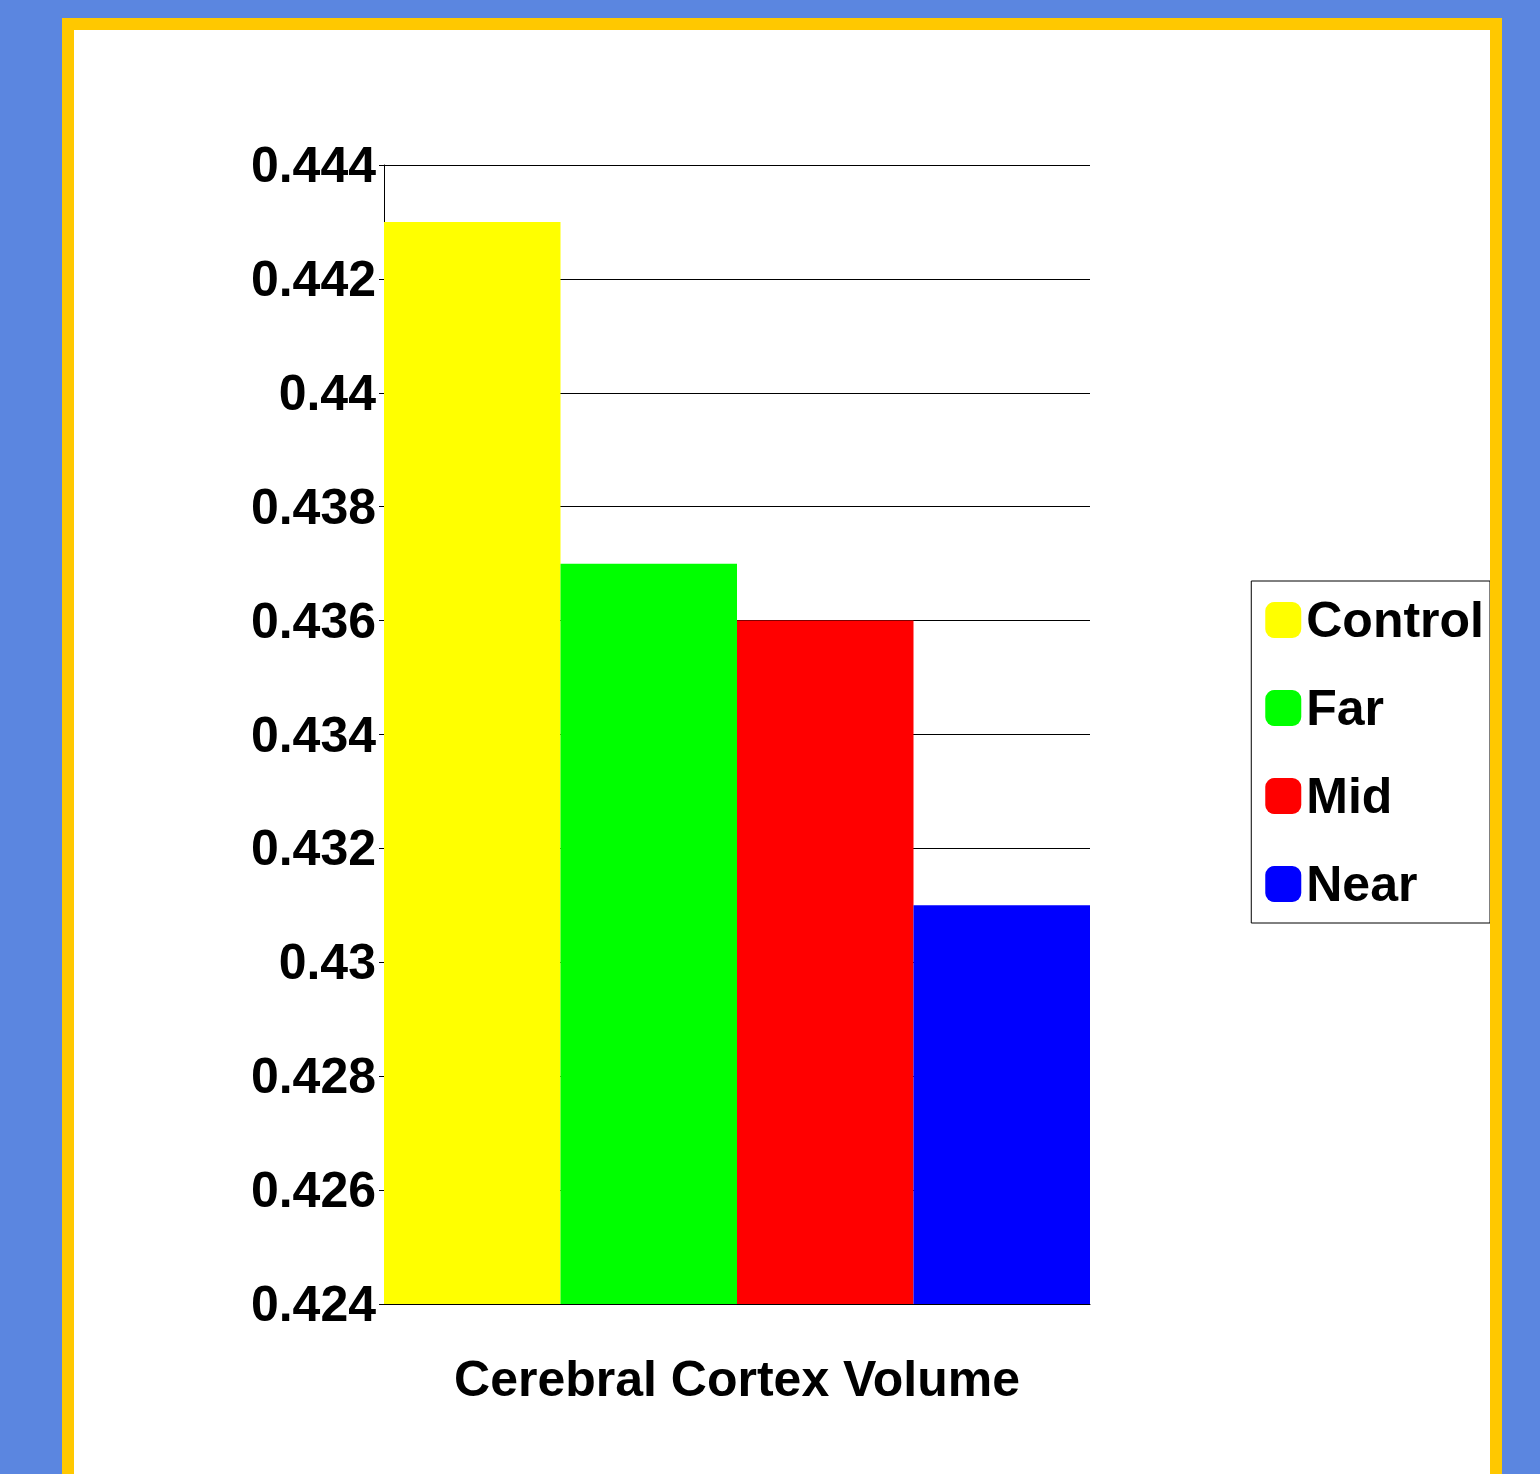 The width and height of the screenshot is (1540, 1474). What do you see at coordinates (313, 1076) in the screenshot?
I see `y-tick-label: 0.428` at bounding box center [313, 1076].